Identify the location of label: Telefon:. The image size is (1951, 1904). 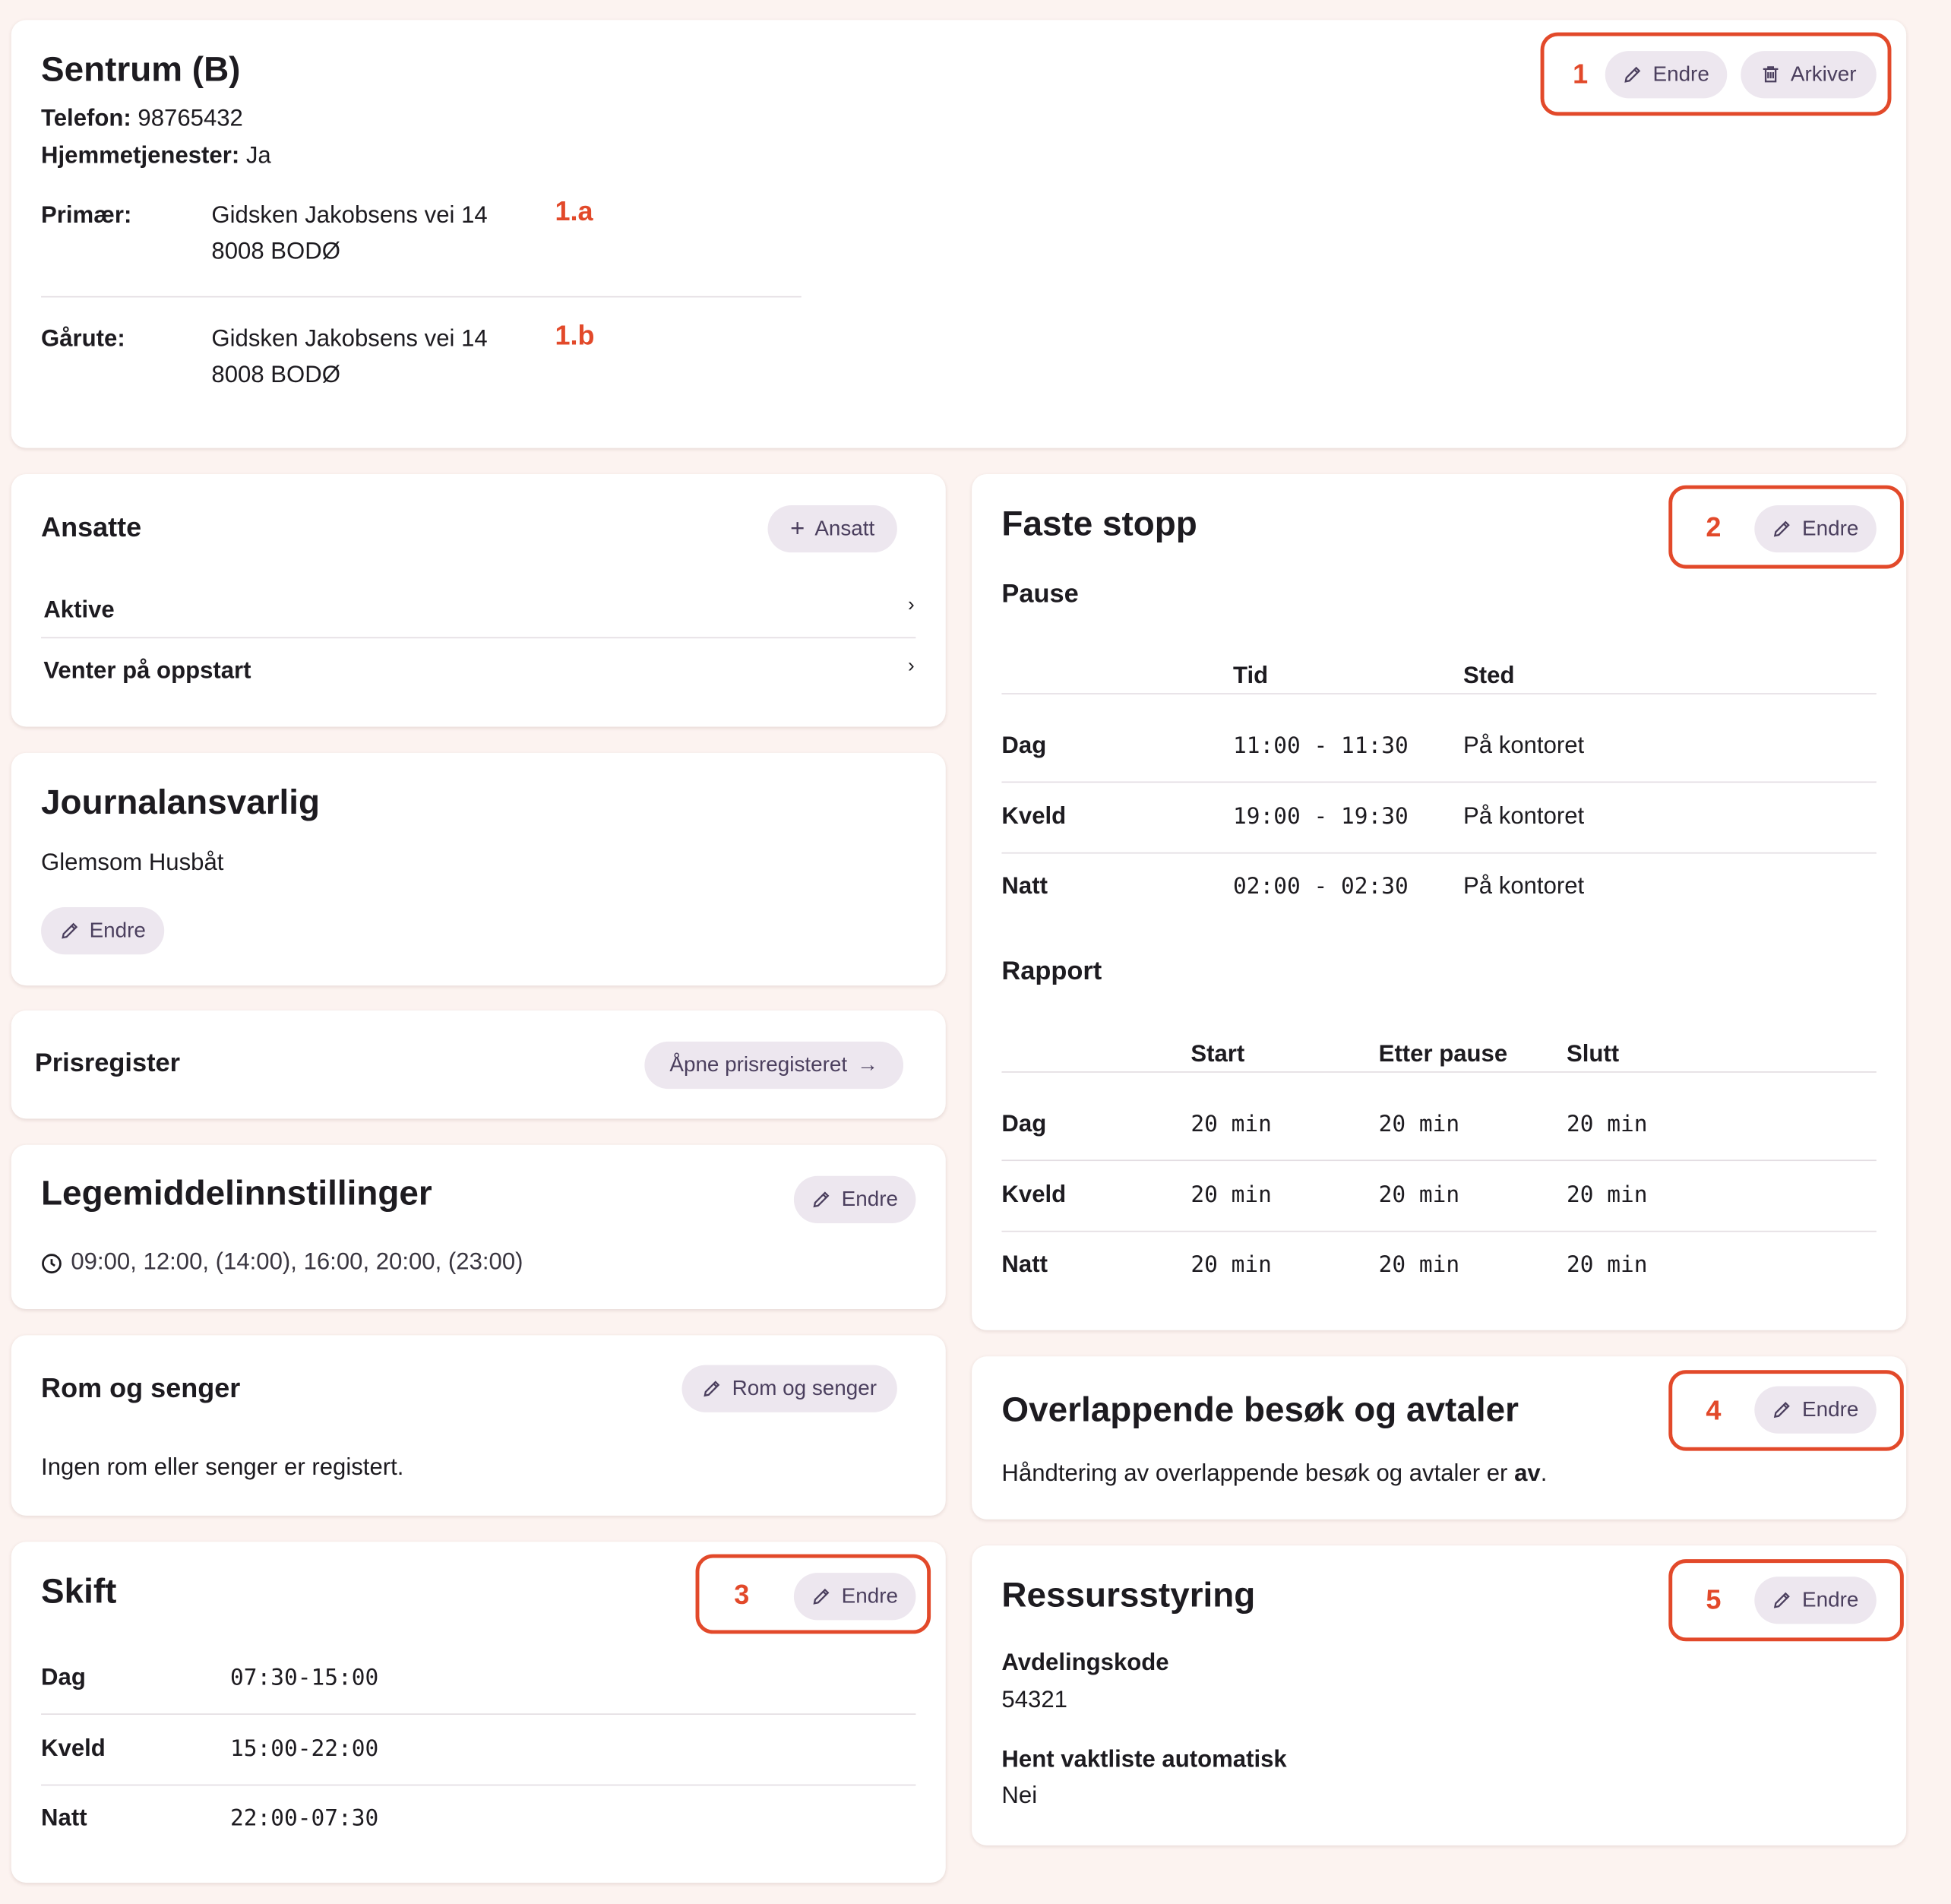
(86, 119).